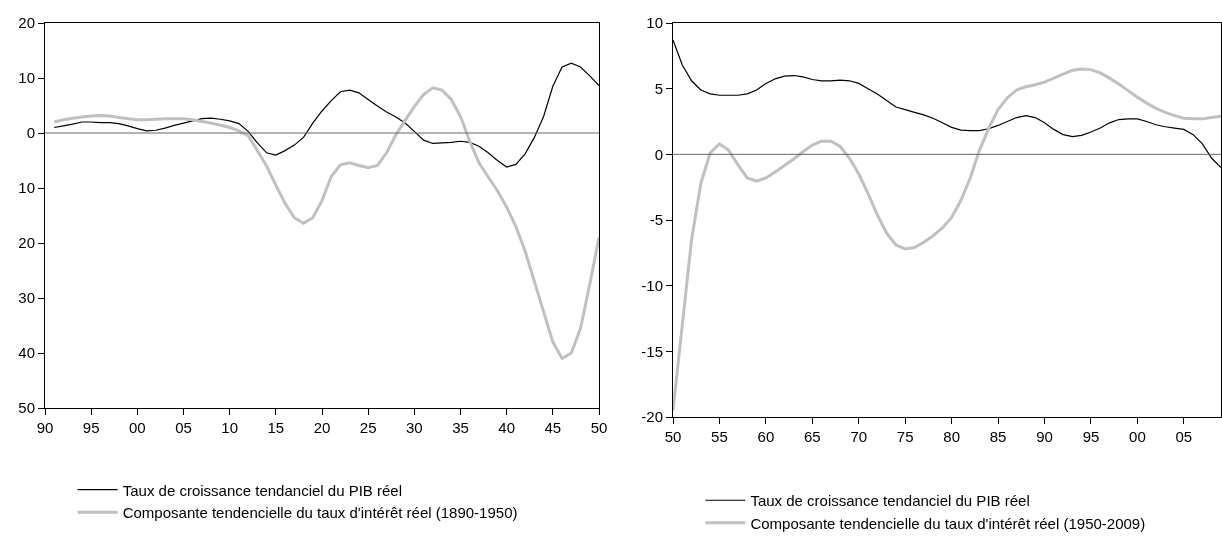 Image resolution: width=1222 pixels, height=540 pixels. What do you see at coordinates (998, 436) in the screenshot?
I see `x-tick-label: 85` at bounding box center [998, 436].